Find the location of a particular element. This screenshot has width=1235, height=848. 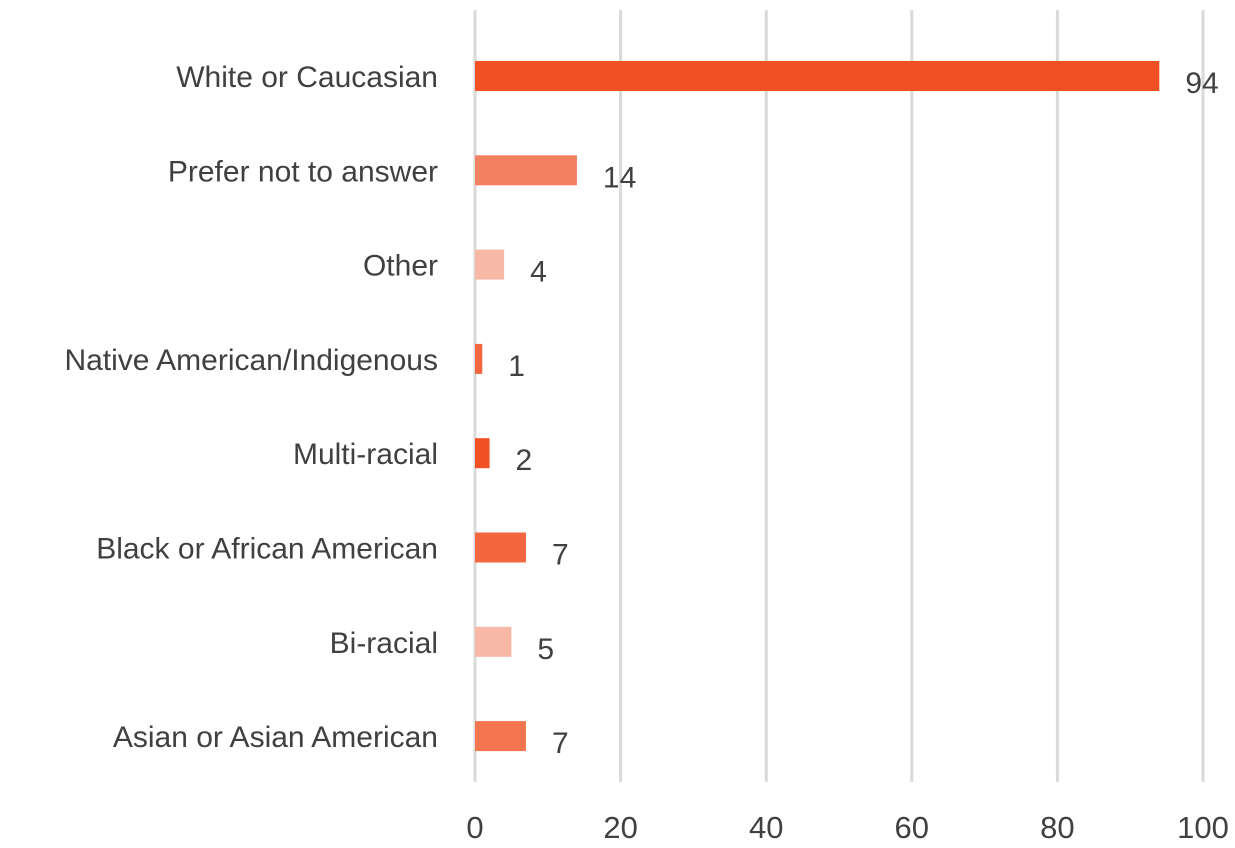

data-label-asian-or-asian-american: 7 is located at coordinates (560, 743).